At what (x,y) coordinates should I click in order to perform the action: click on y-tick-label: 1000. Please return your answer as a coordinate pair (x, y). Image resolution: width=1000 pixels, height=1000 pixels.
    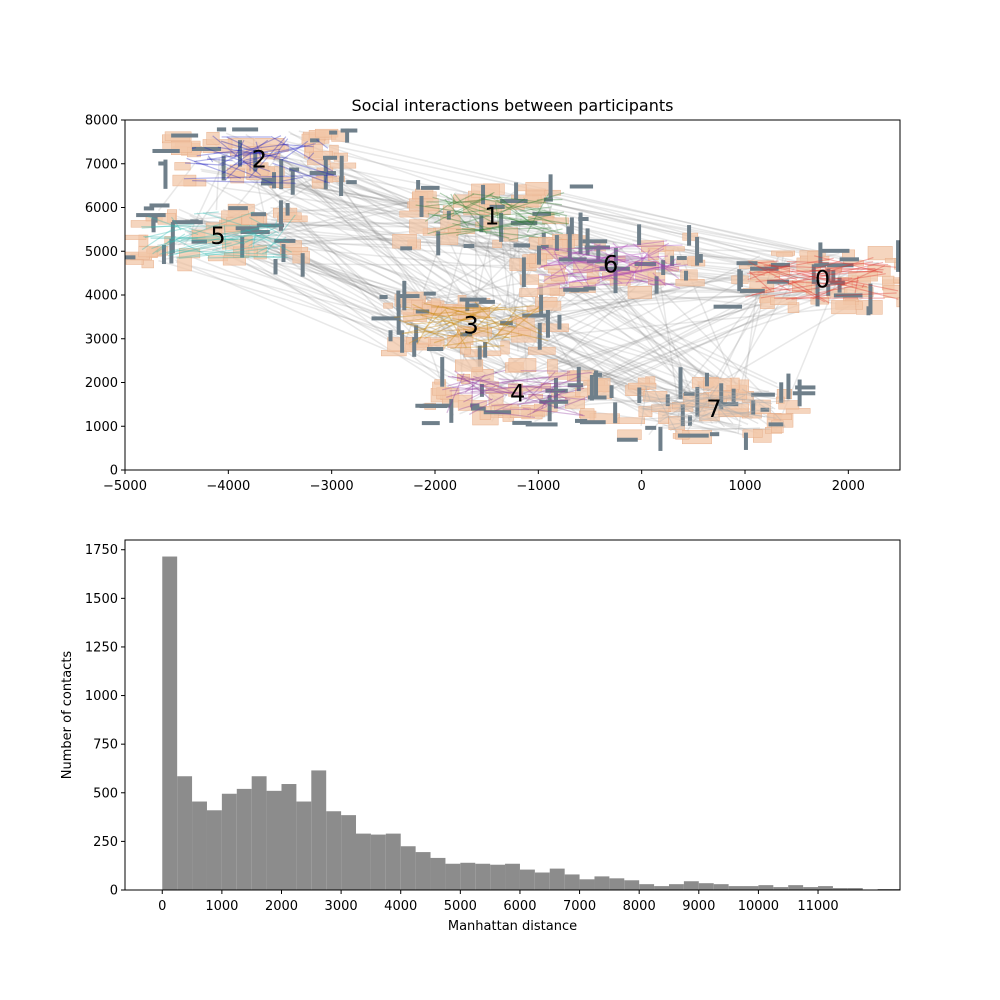
    Looking at the image, I should click on (101, 427).